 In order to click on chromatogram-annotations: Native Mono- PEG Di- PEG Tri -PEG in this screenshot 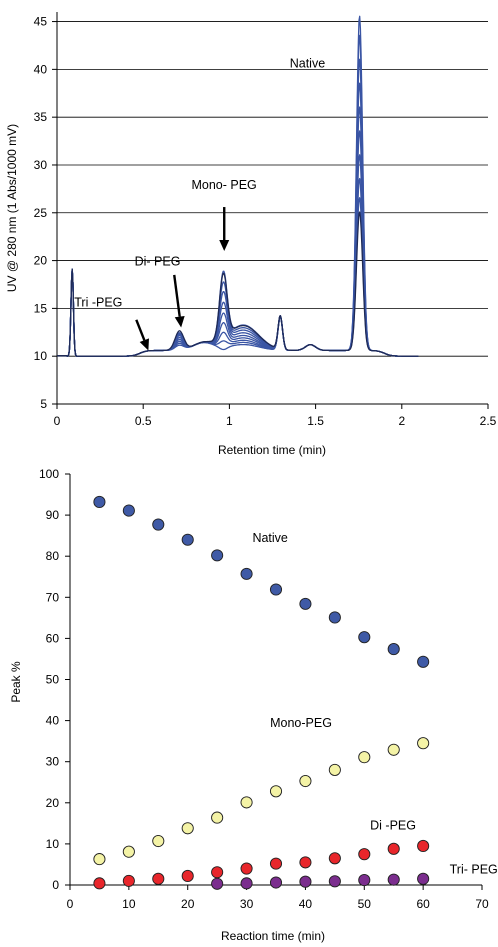, I will do `click(199, 182)`.